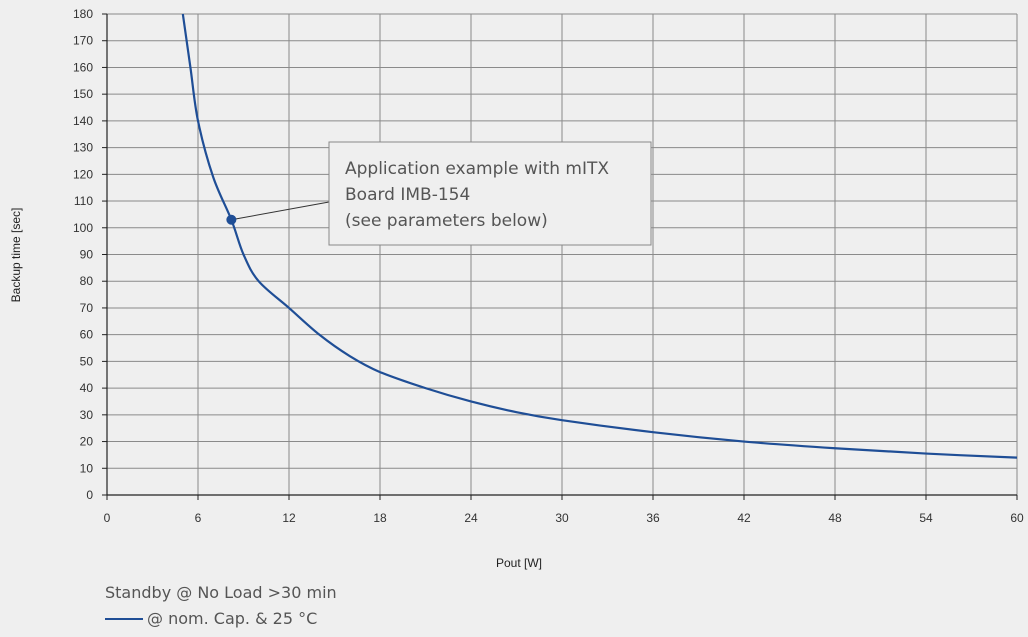 This screenshot has width=1028, height=637. What do you see at coordinates (83, 14) in the screenshot?
I see `y-tick-label: 180` at bounding box center [83, 14].